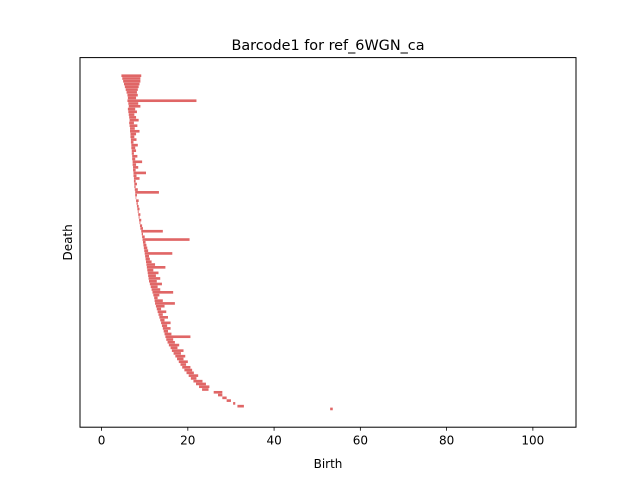 The height and width of the screenshot is (480, 640). What do you see at coordinates (273, 441) in the screenshot?
I see `x-tick-label: 40` at bounding box center [273, 441].